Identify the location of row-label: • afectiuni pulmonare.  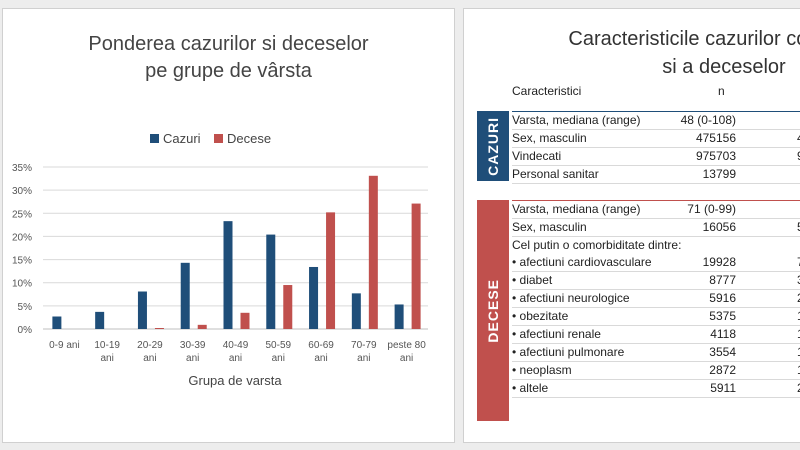
(568, 352).